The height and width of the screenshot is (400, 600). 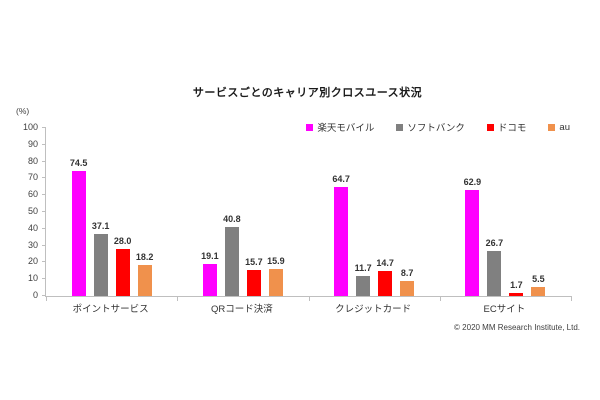 I want to click on y-tick-label: 80, so click(x=32, y=160).